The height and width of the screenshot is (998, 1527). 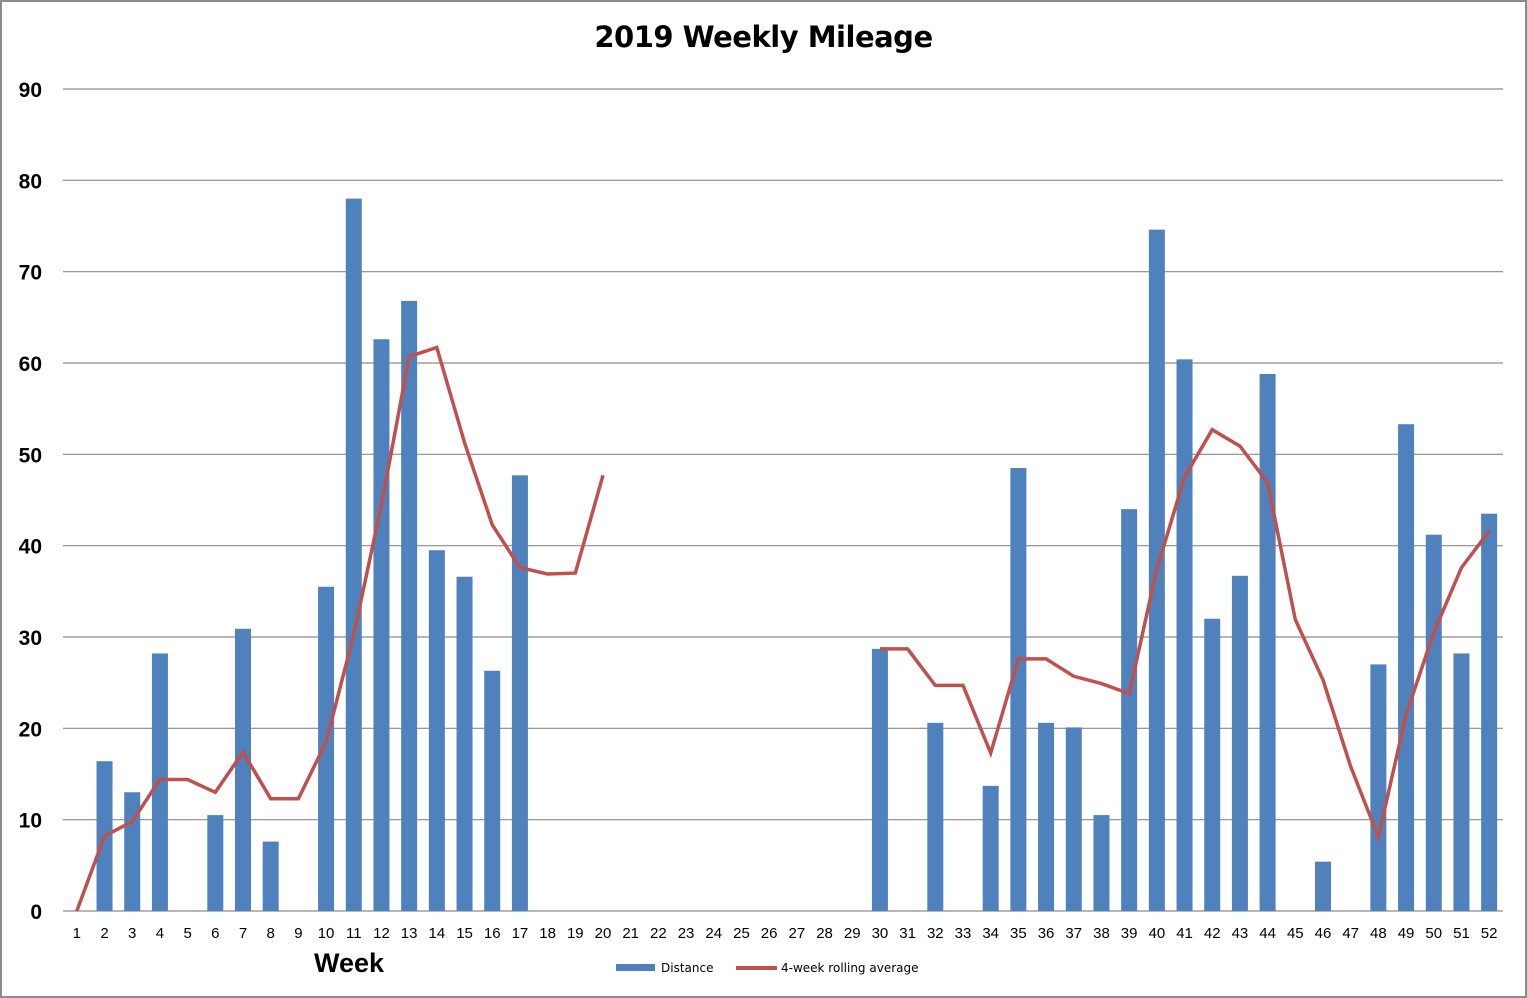 I want to click on x-tick-label: 8, so click(x=271, y=933).